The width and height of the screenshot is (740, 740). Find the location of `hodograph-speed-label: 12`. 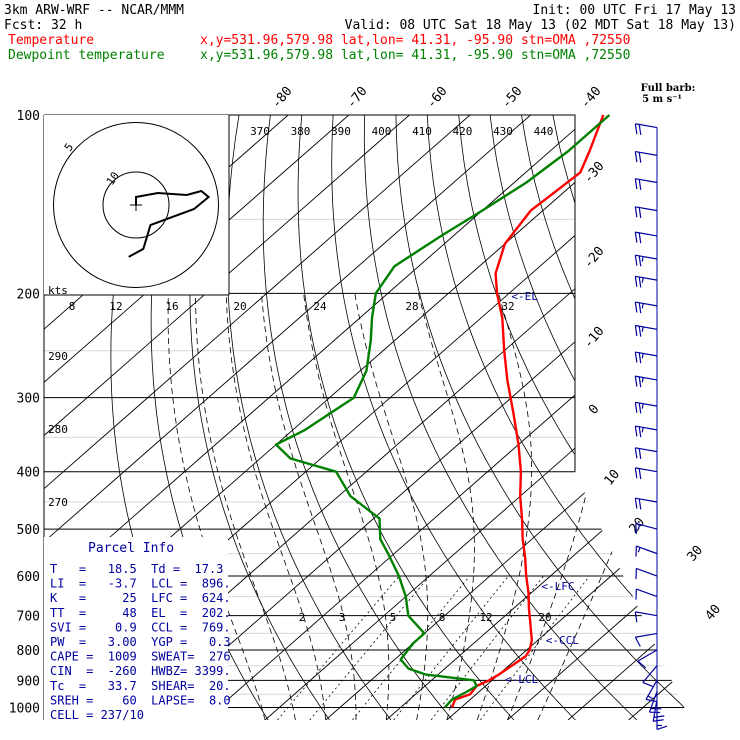

hodograph-speed-label: 12 is located at coordinates (115, 306).